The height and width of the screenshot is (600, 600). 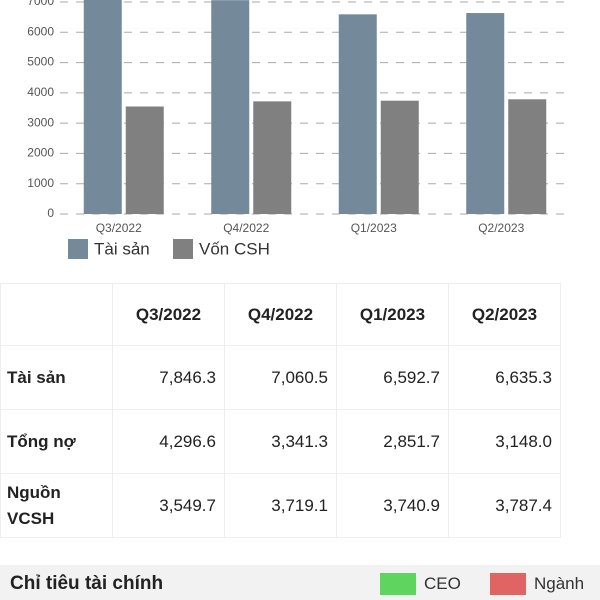 What do you see at coordinates (168, 377) in the screenshot?
I see `cell: 7,846.3` at bounding box center [168, 377].